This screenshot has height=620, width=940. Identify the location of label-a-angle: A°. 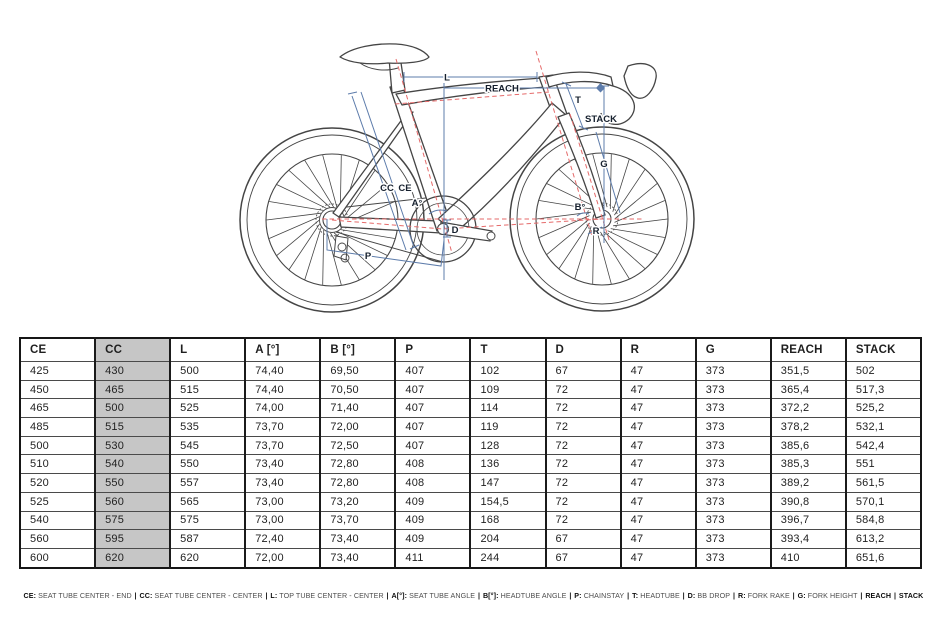
(417, 203).